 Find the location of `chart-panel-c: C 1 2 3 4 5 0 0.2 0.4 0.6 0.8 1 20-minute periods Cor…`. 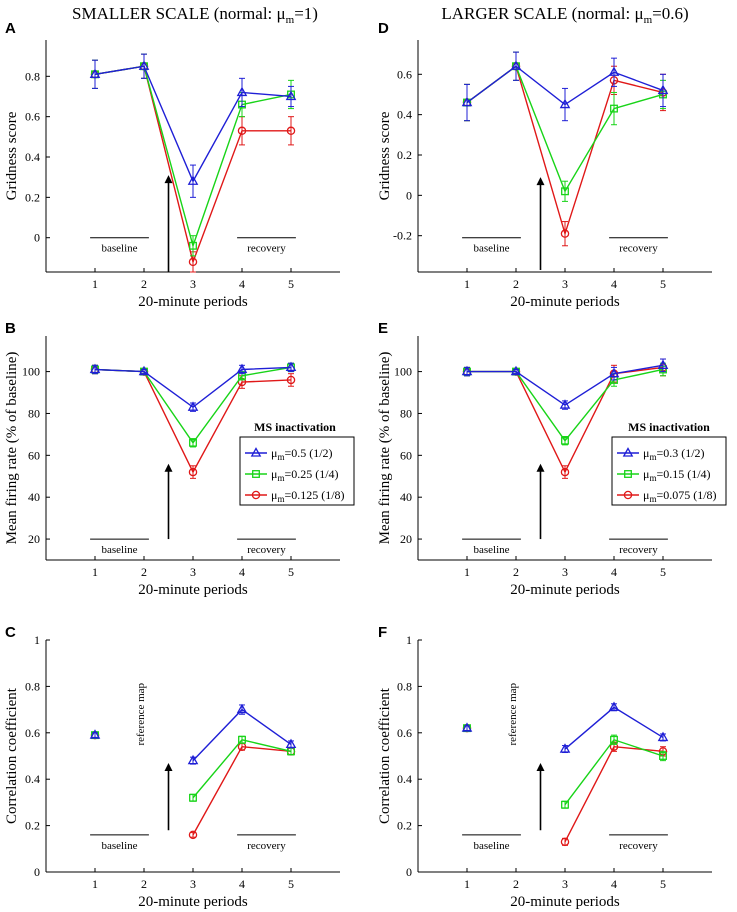

chart-panel-c: C 1 2 3 4 5 0 0.2 0.4 0.6 0.8 1 20-minute periods Cor… is located at coordinates (172, 767).